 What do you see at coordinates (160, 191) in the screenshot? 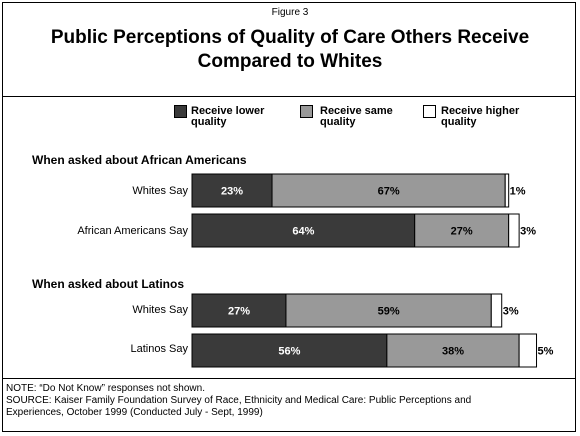
I see `row-label-aa-whites: Whites Say` at bounding box center [160, 191].